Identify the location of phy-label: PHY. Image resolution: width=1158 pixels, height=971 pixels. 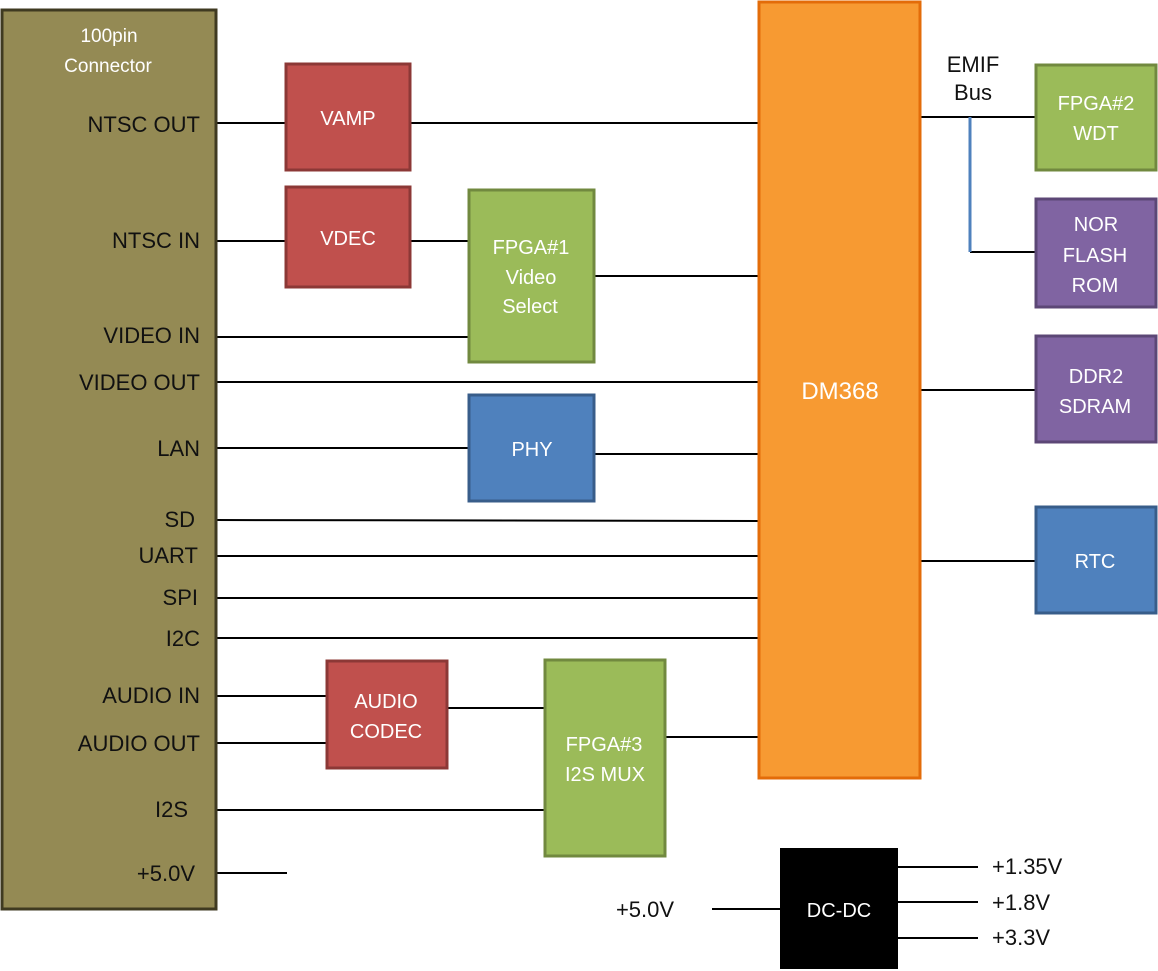
(531, 450).